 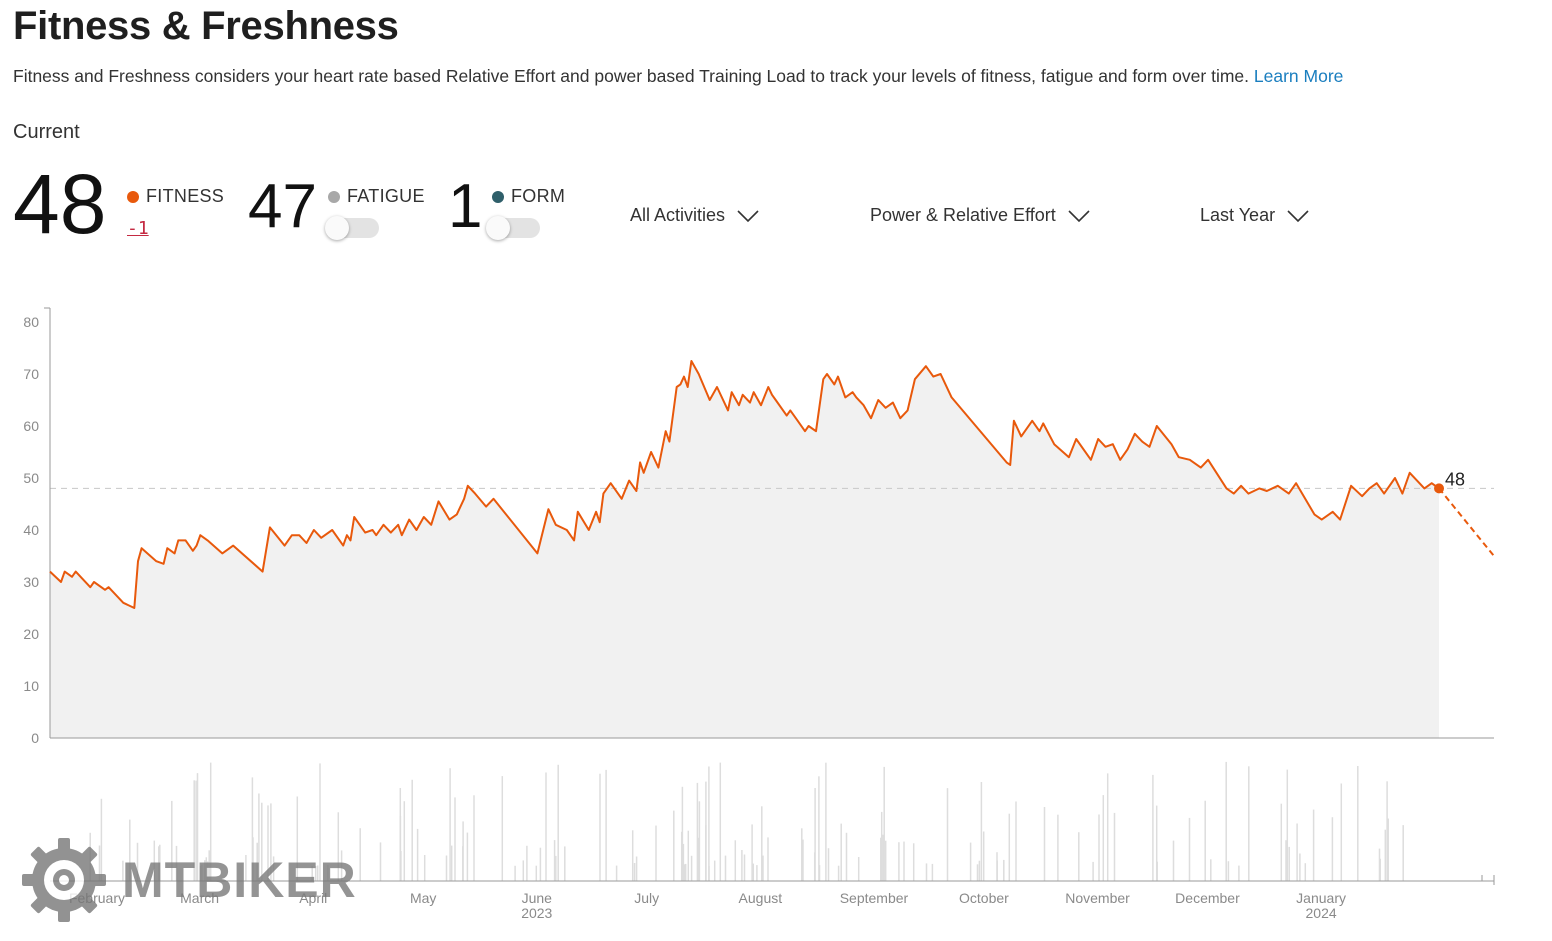 What do you see at coordinates (984, 898) in the screenshot?
I see `x-tick-label: October` at bounding box center [984, 898].